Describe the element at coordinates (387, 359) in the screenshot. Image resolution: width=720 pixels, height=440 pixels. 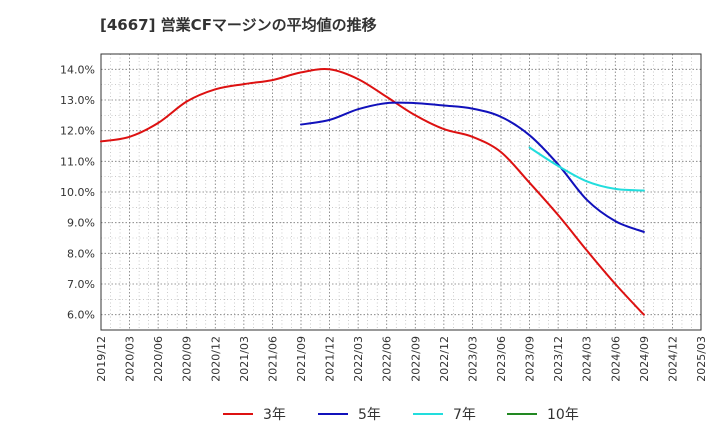
I see `x-tick-label: 2022/06` at that location.